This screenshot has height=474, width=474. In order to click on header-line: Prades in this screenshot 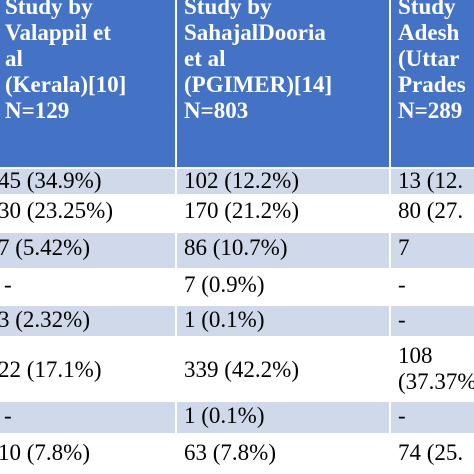, I will do `click(432, 84)`.